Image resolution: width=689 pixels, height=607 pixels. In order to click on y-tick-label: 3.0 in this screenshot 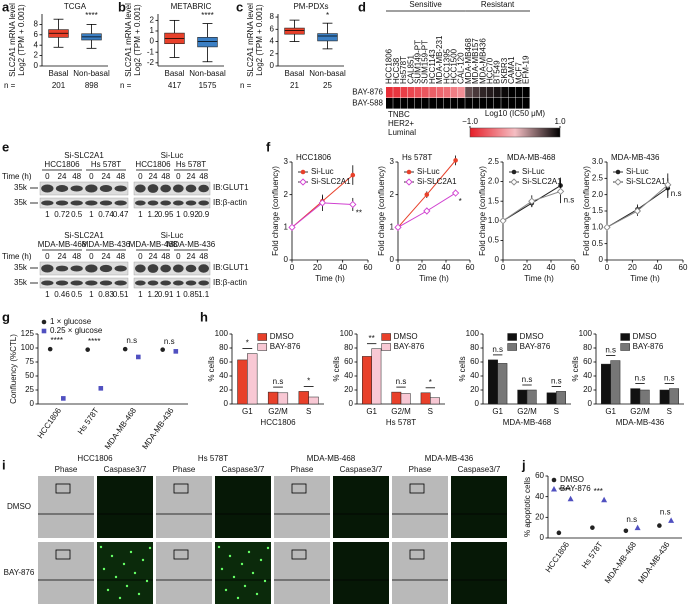, I will do `click(598, 161)`.